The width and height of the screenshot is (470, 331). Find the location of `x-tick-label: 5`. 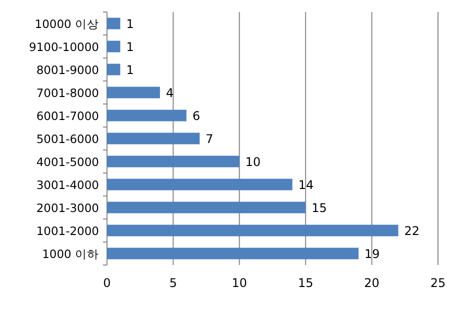

x-tick-label: 5 is located at coordinates (173, 283).